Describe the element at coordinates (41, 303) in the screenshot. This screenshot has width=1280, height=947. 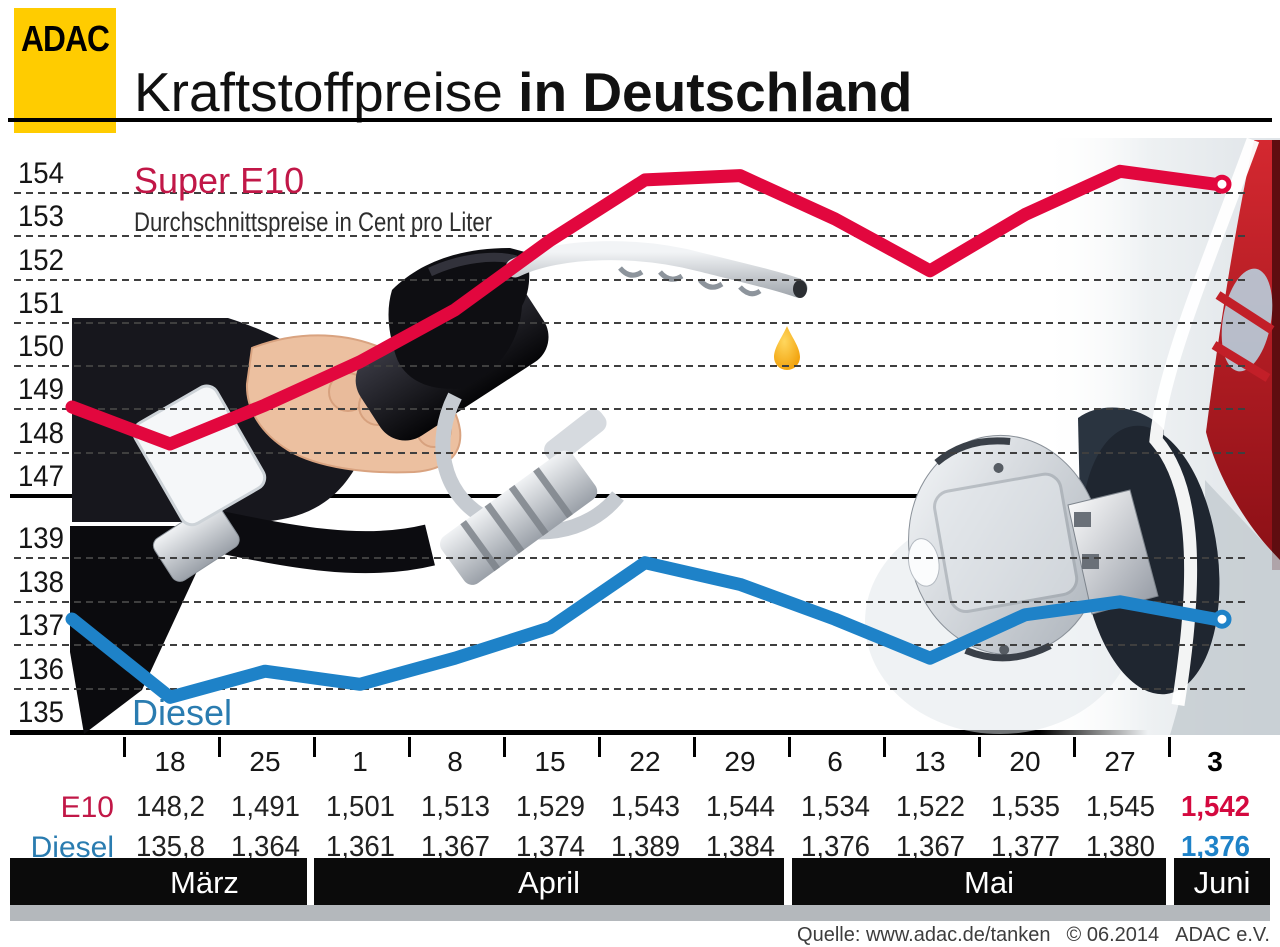
I see `y-axis-label-151: 151` at that location.